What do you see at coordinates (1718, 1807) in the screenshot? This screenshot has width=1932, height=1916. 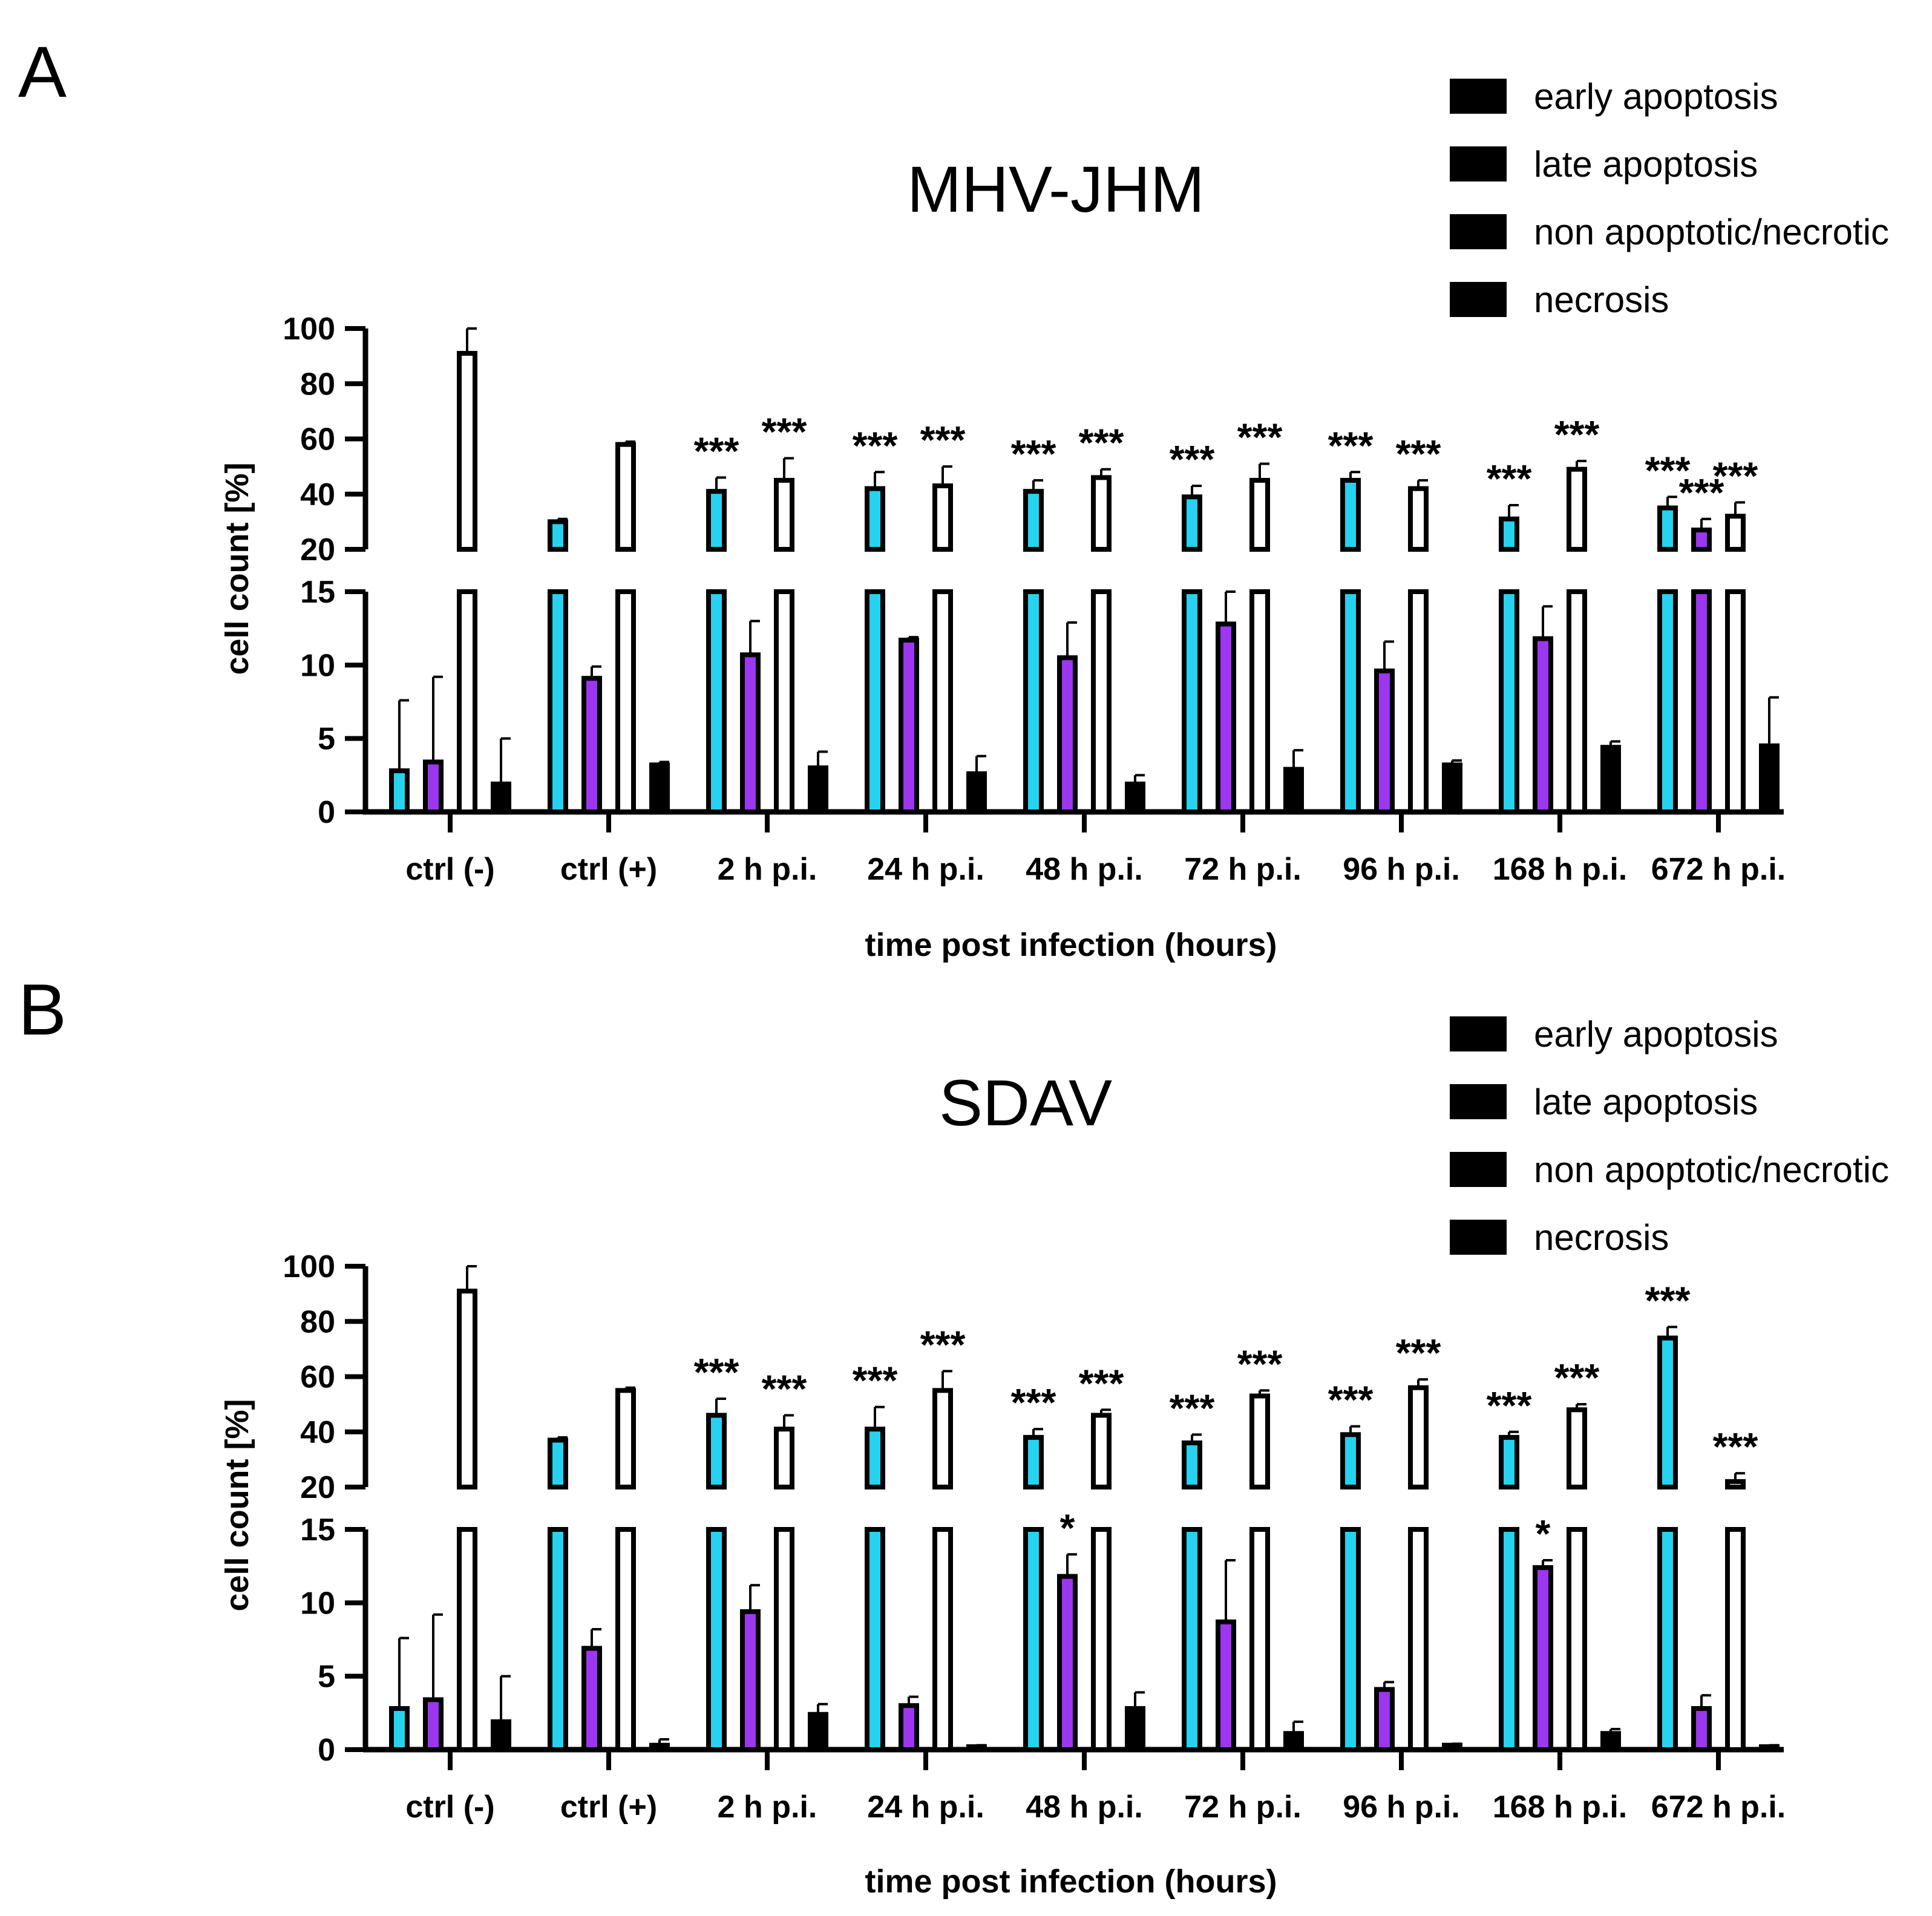 I see `category-label: 672 h p.i.` at bounding box center [1718, 1807].